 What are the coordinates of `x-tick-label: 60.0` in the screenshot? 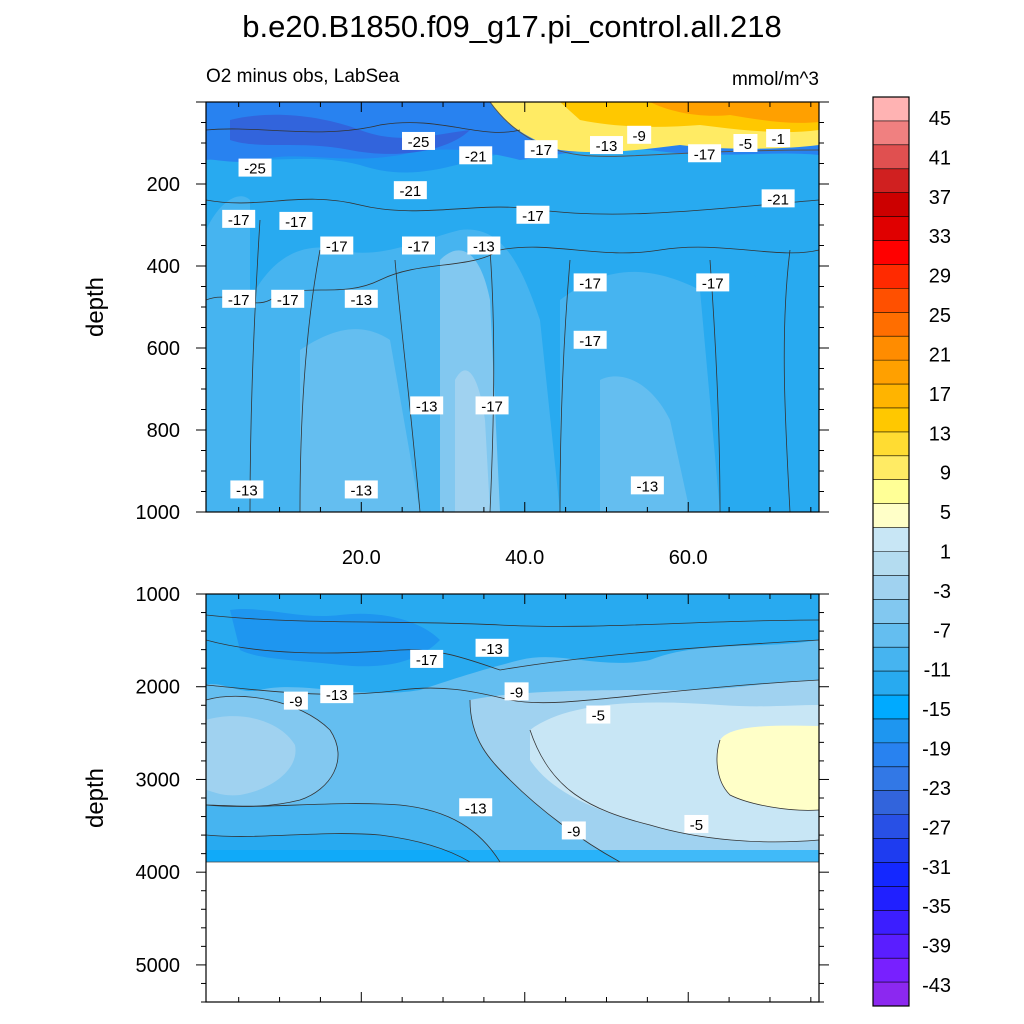 It's located at (688, 558).